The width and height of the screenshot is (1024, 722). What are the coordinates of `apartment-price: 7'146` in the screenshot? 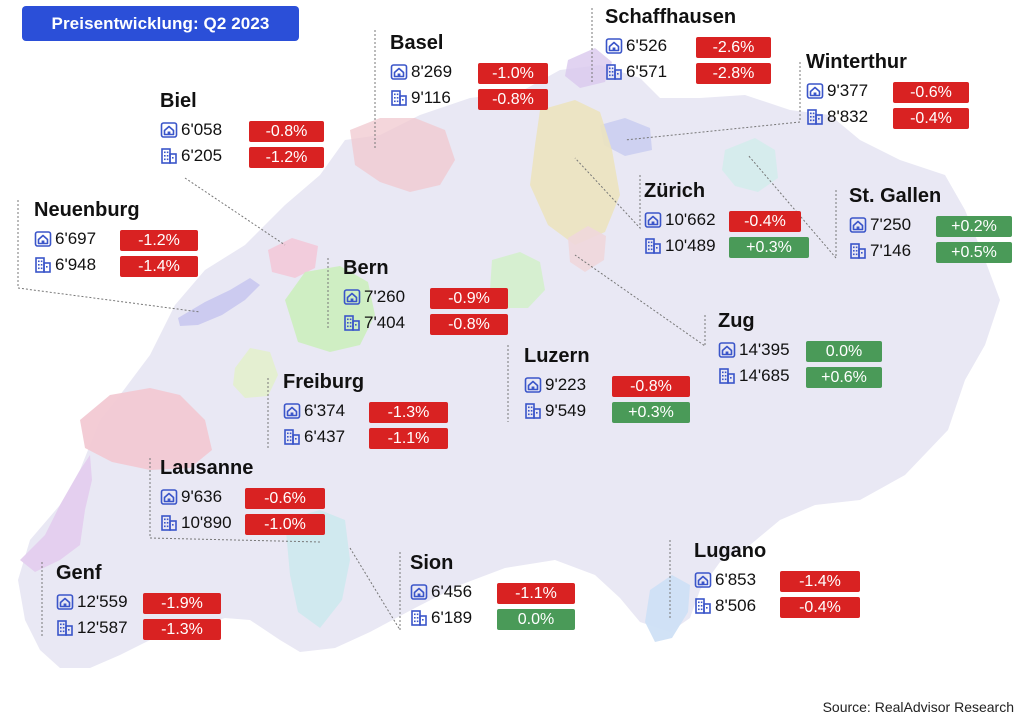 It's located at (891, 250).